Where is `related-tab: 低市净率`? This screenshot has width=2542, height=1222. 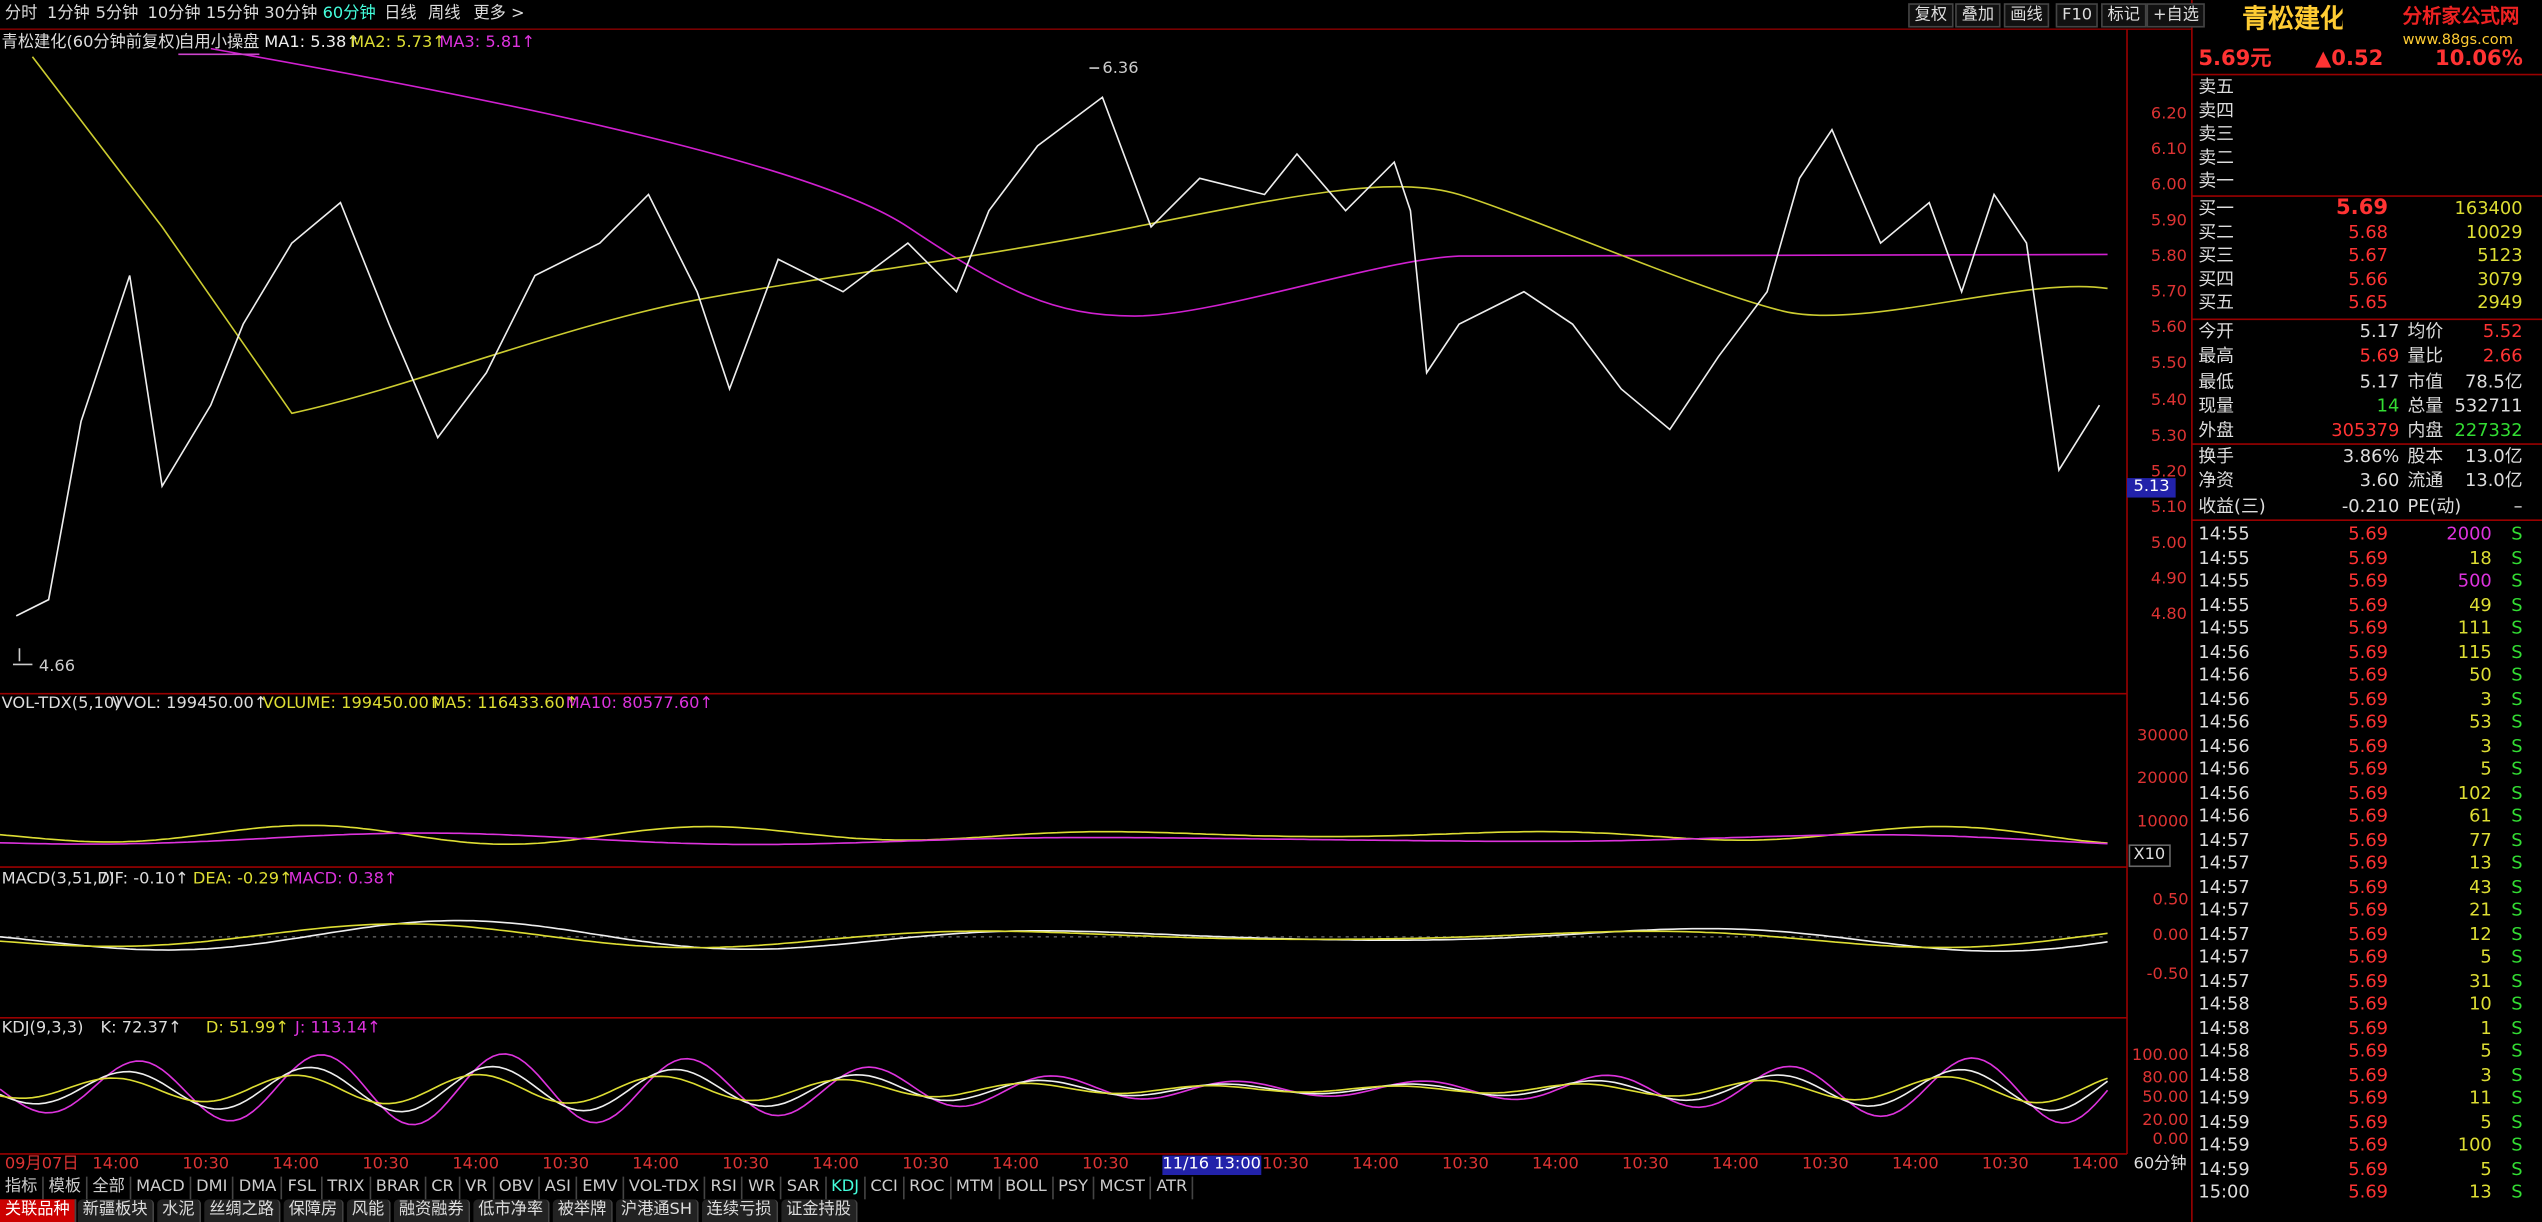 related-tab: 低市净率 is located at coordinates (511, 1210).